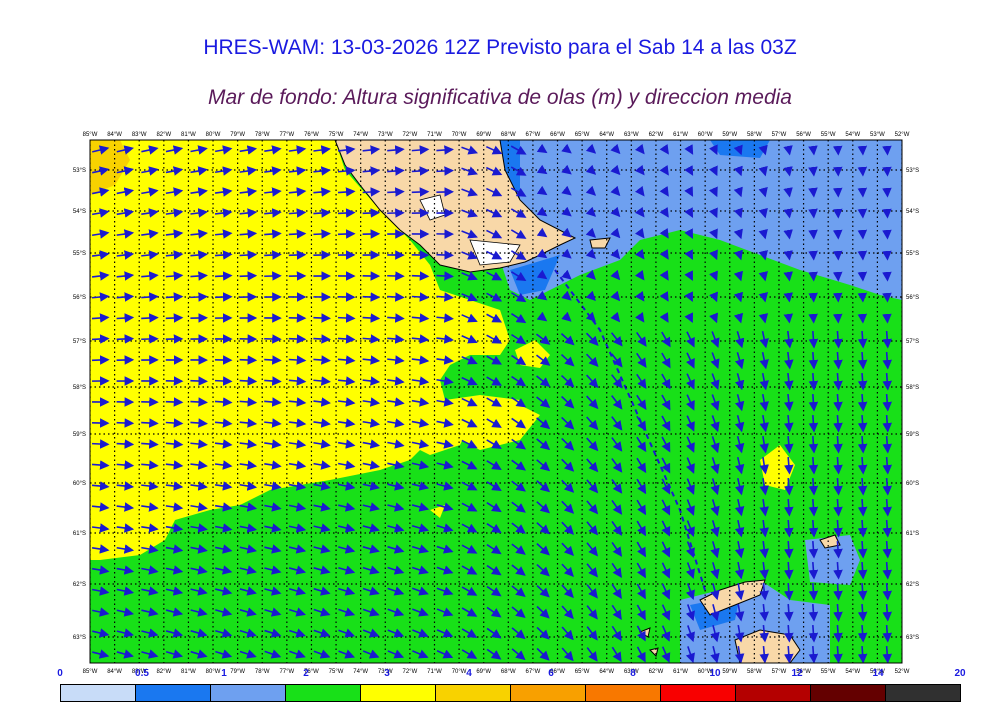 The image size is (1000, 707). What do you see at coordinates (551, 673) in the screenshot?
I see `legend-label: 6` at bounding box center [551, 673].